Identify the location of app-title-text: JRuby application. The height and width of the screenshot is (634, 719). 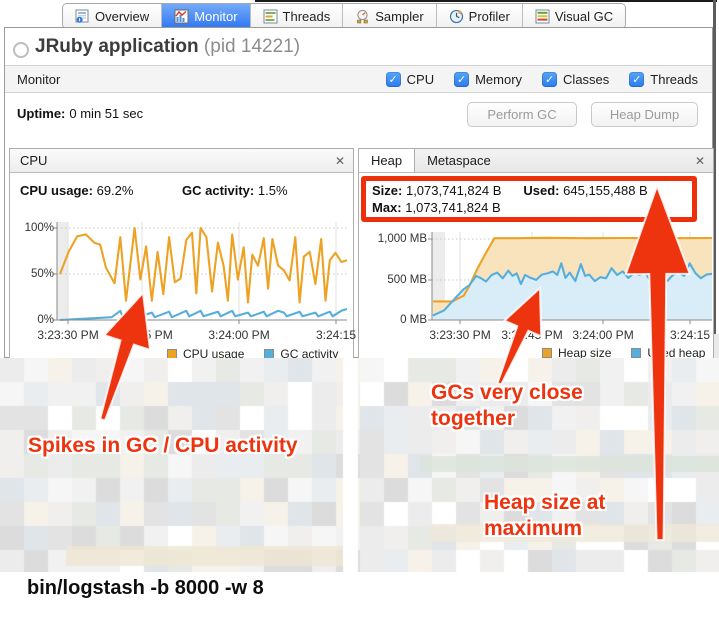
(117, 46).